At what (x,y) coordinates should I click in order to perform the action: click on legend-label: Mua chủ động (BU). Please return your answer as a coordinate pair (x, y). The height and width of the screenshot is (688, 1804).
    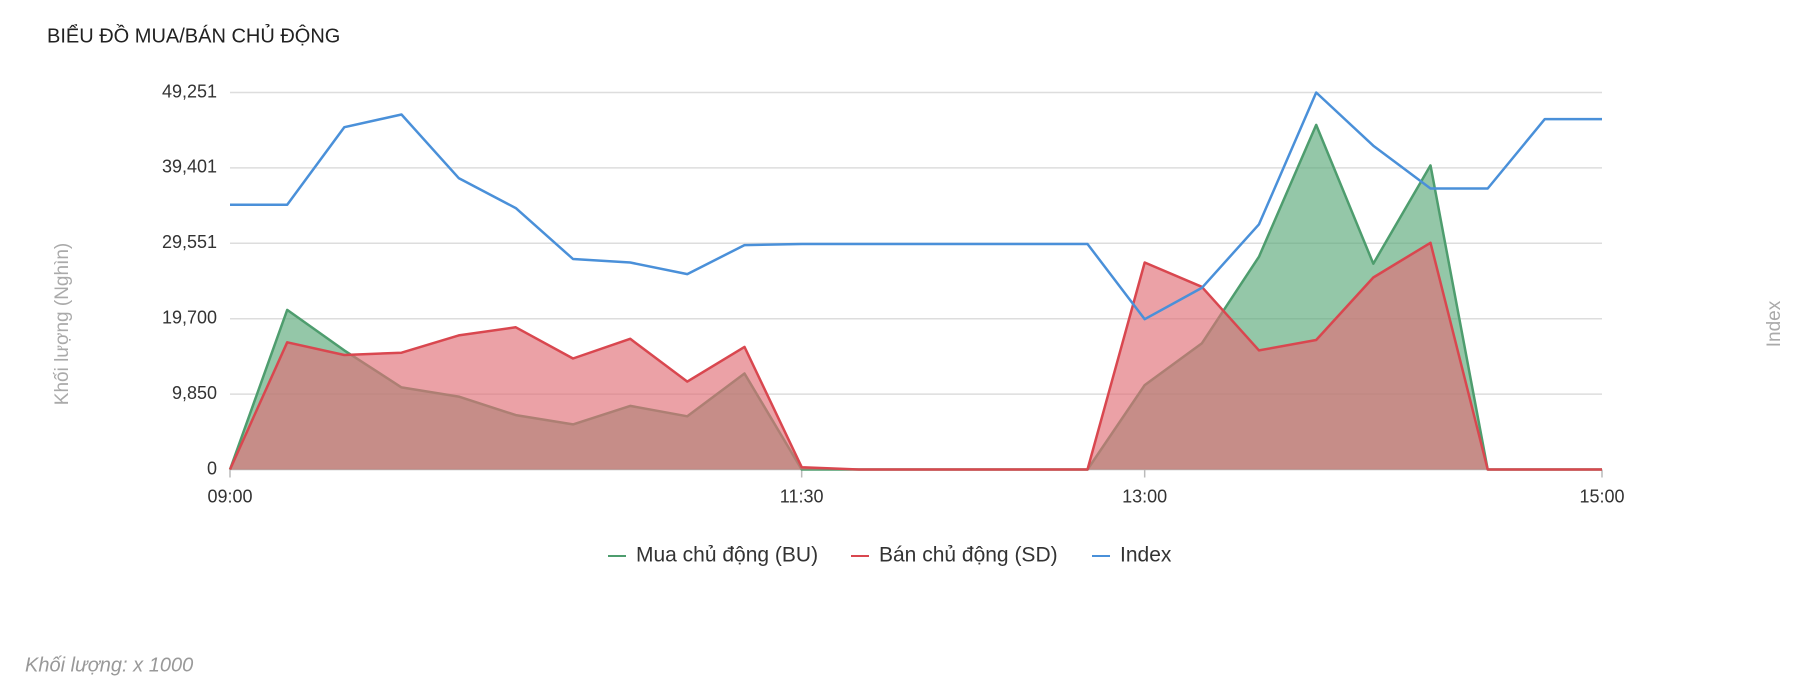
    Looking at the image, I should click on (727, 555).